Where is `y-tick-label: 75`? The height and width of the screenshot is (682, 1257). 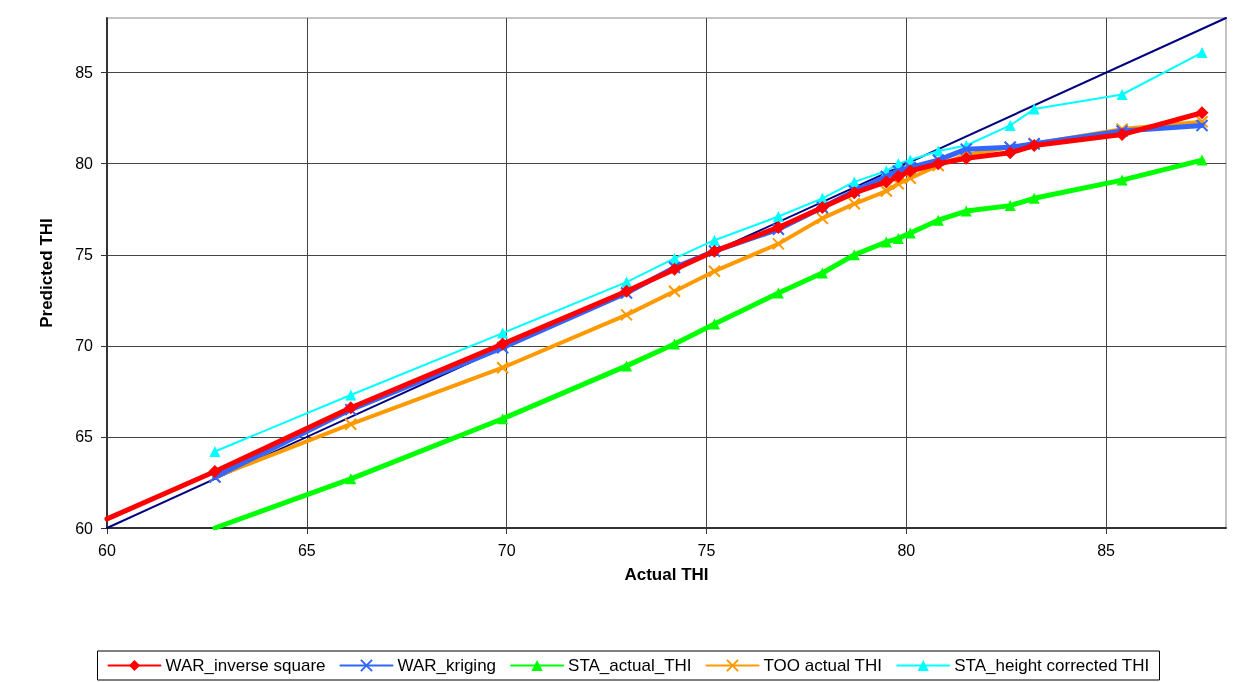 y-tick-label: 75 is located at coordinates (84, 255).